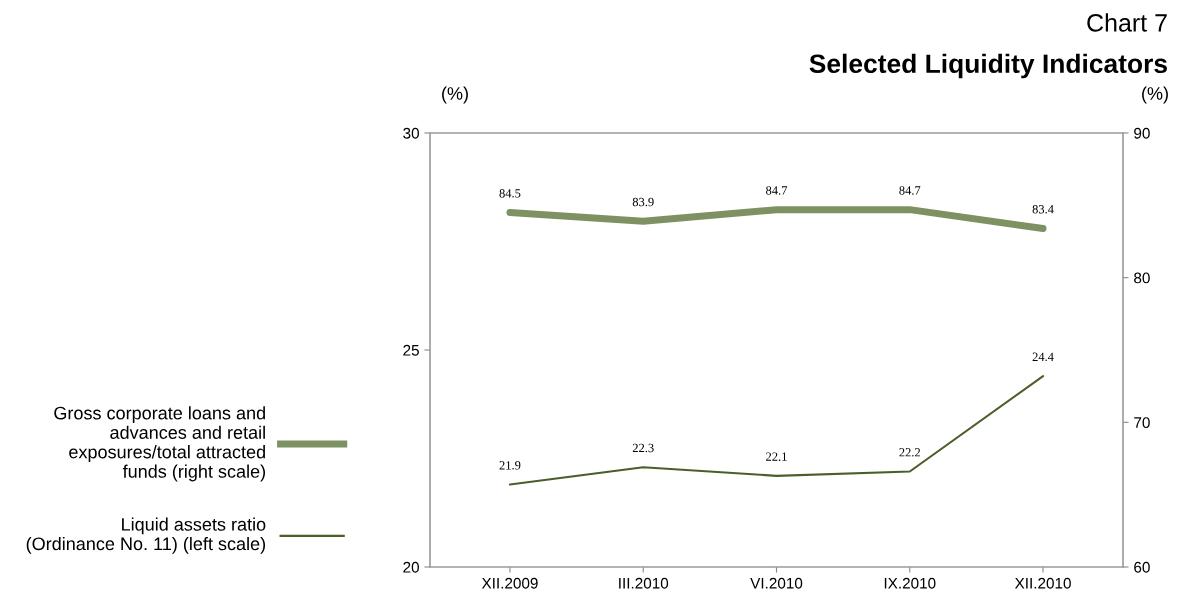 The width and height of the screenshot is (1188, 598). I want to click on data-label: 24.4, so click(1043, 357).